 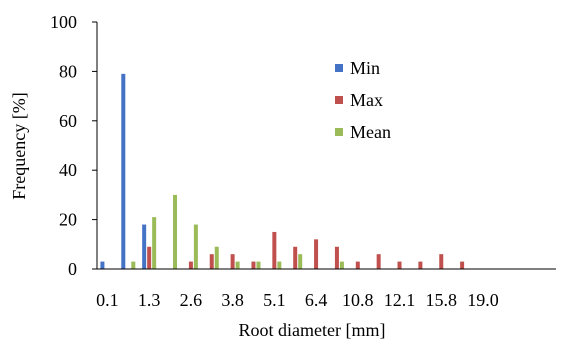 I want to click on legend-label-max: Max, so click(x=366, y=100).